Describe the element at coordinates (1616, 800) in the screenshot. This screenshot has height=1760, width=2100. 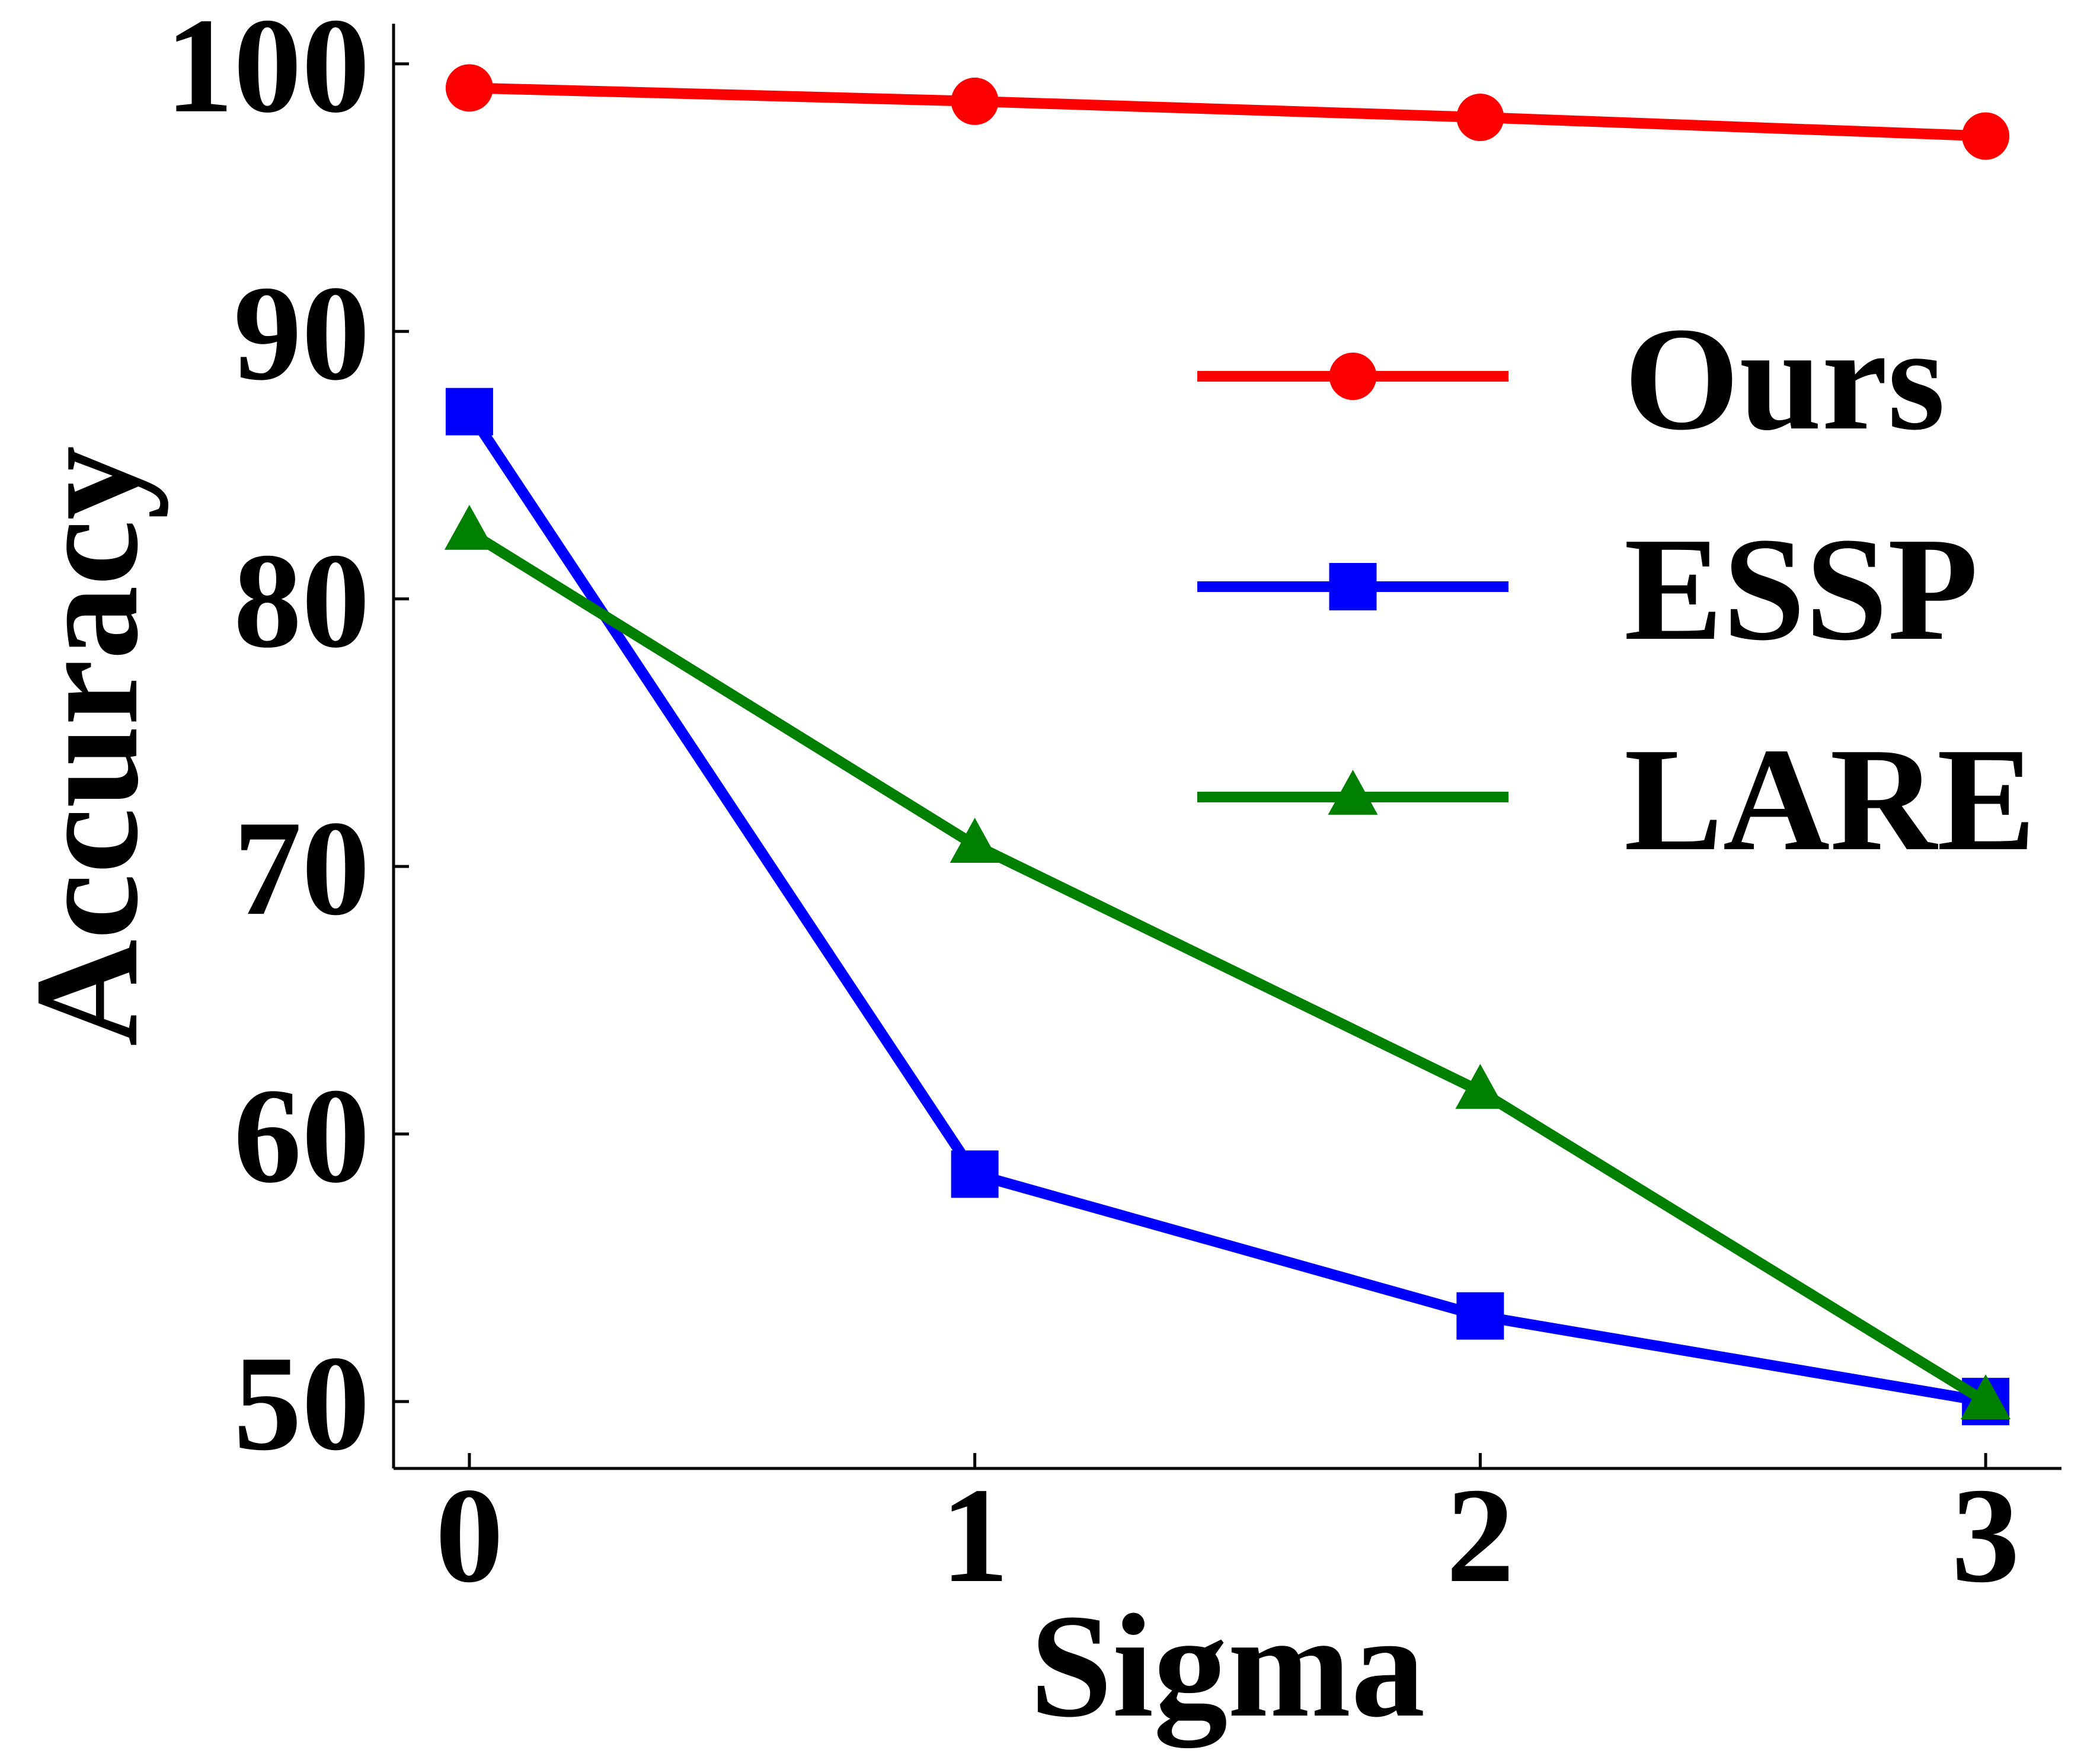
I see `legend-item-lare: LARE` at that location.